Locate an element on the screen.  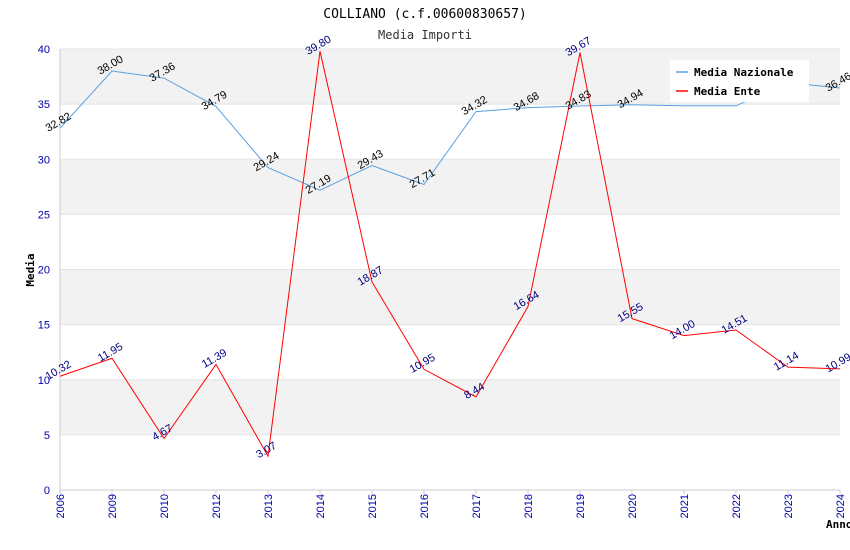
y-tick-label: 20 is located at coordinates (44, 271).